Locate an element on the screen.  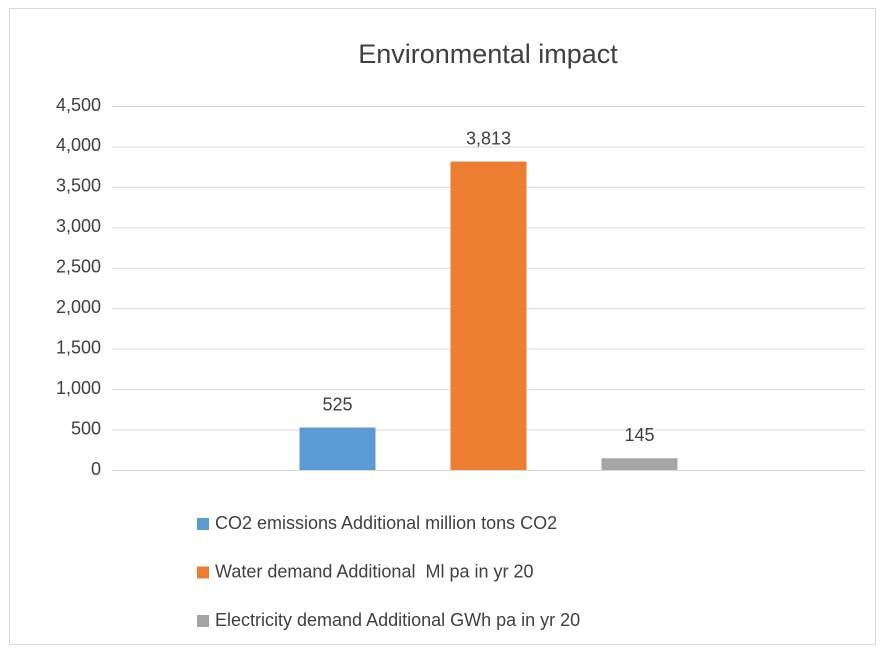
data-label: 525 is located at coordinates (337, 404).